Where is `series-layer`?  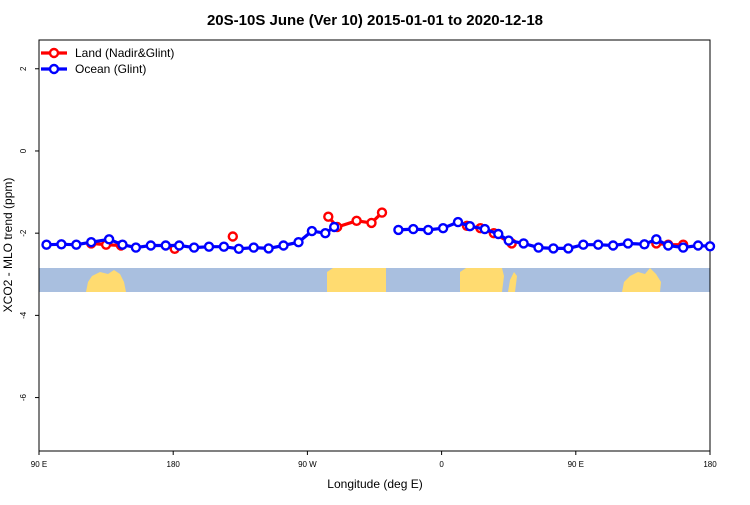 series-layer is located at coordinates (378, 231).